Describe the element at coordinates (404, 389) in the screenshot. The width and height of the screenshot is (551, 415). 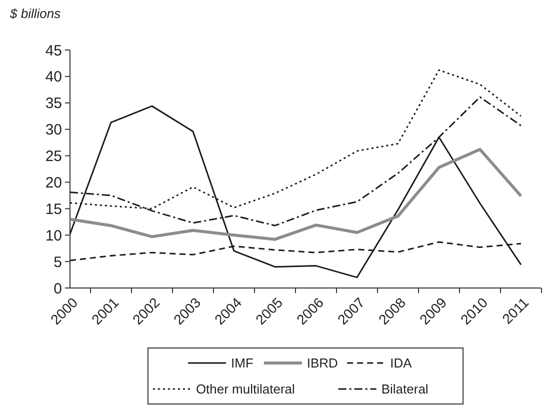
I see `legend-label: Bilateral` at that location.